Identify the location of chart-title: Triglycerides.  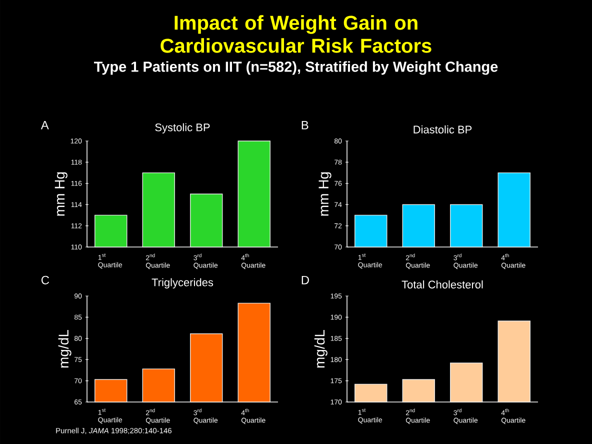
(183, 283).